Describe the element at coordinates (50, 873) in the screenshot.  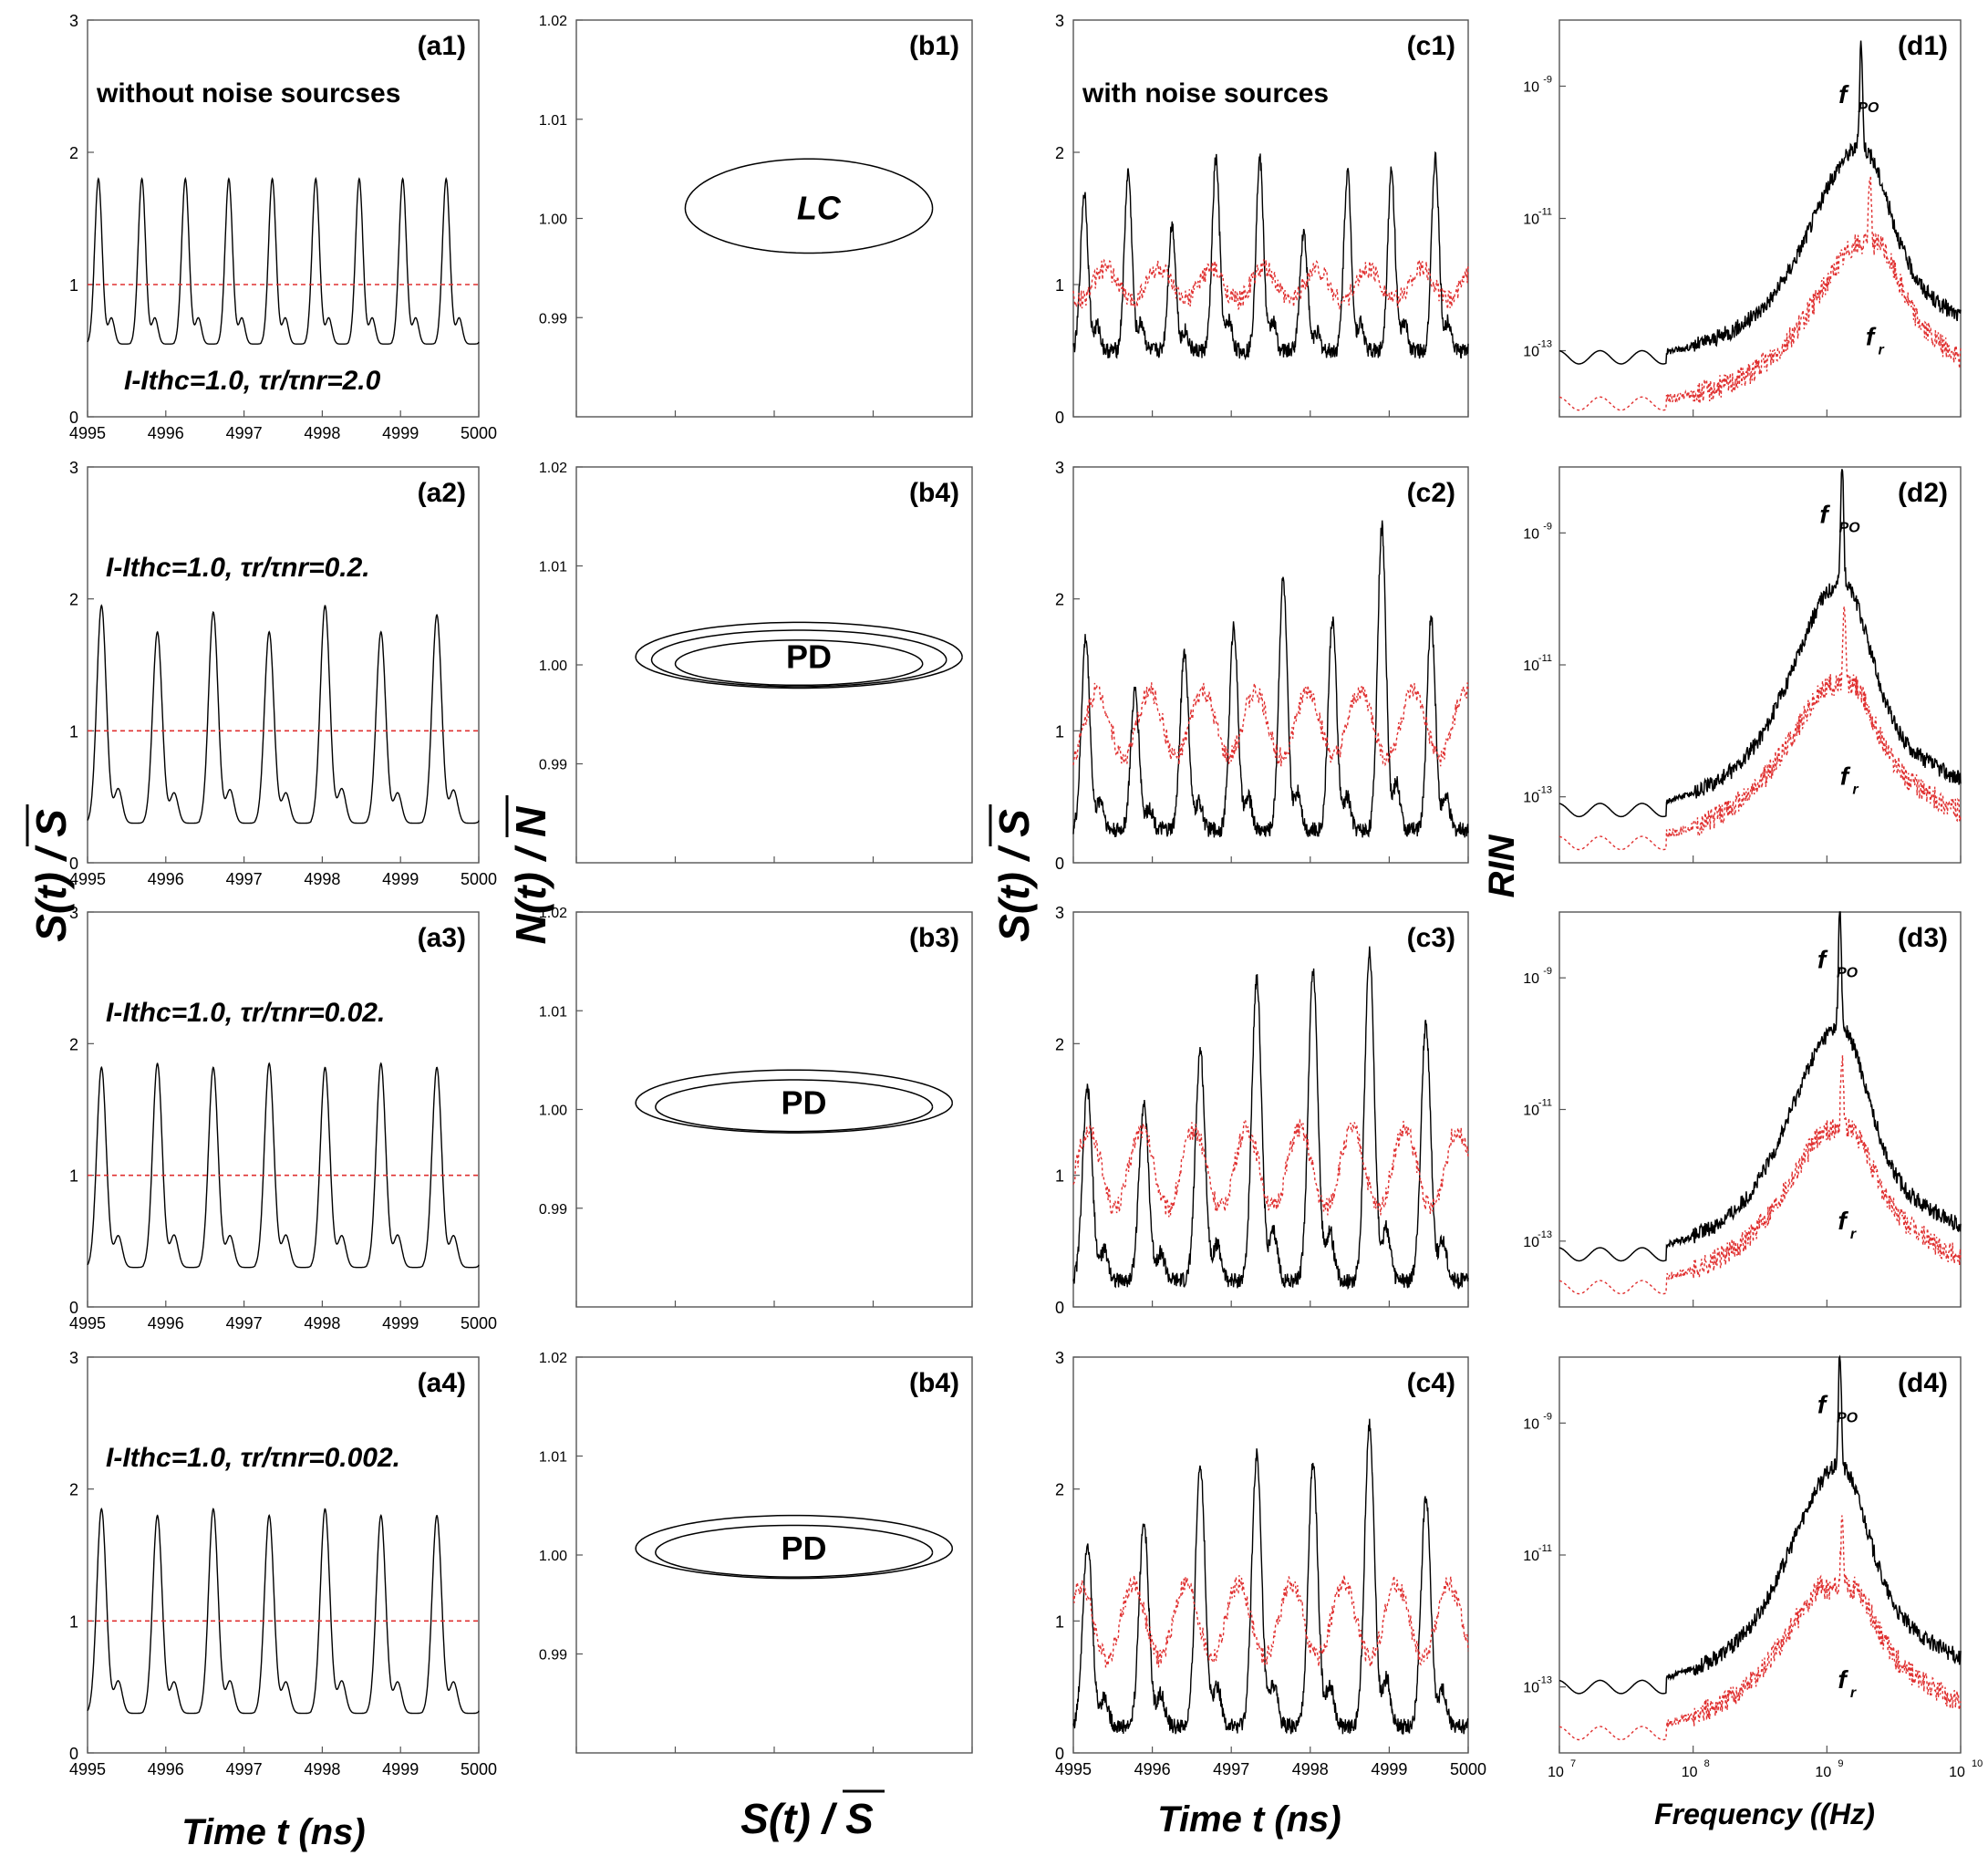
I see `ylabel-a-group: S(t) / S` at that location.